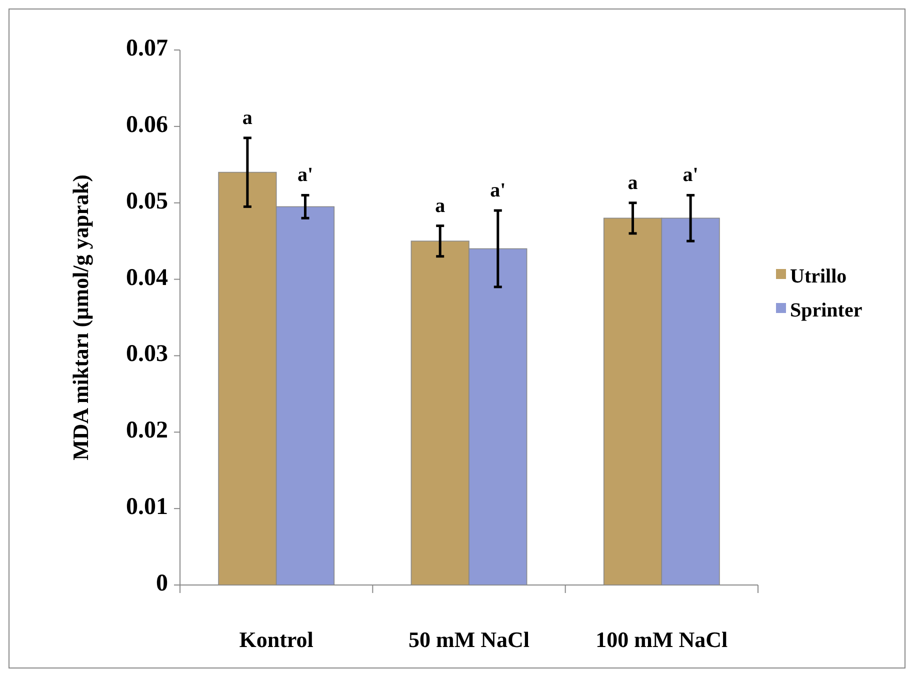  I want to click on legend-label: Sprinter, so click(826, 311).